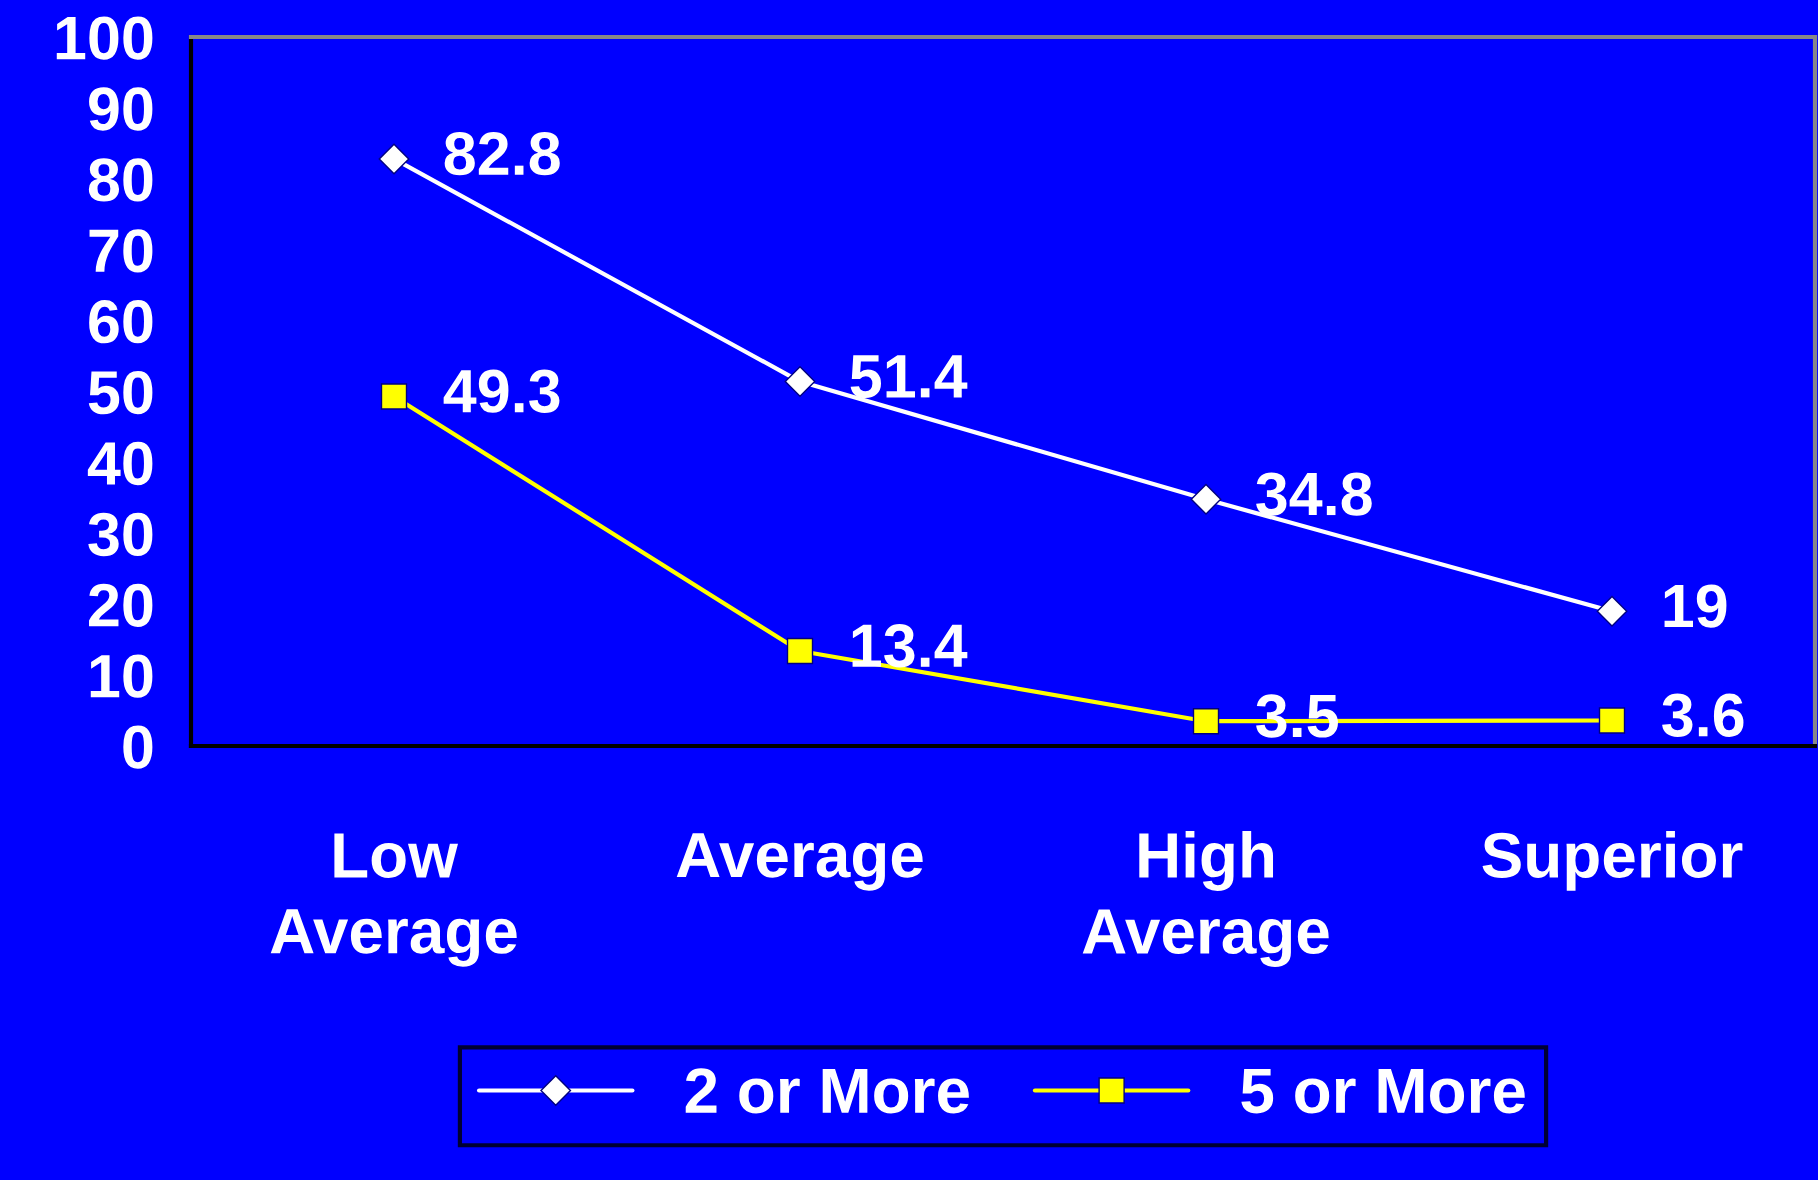  Describe the element at coordinates (799, 862) in the screenshot. I see `x-tick-label: Average` at that location.